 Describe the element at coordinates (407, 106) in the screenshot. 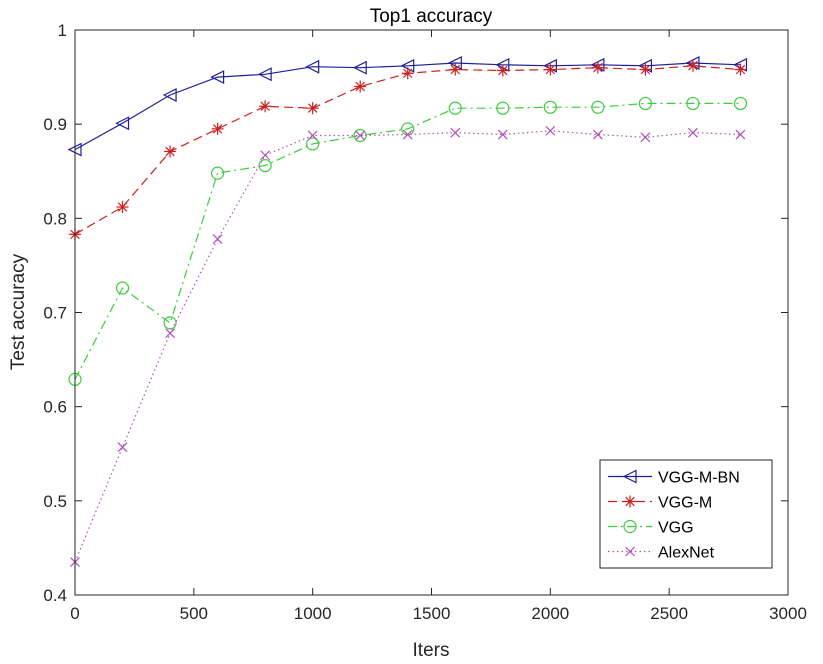

I see `series-line-vgg-m-bn` at that location.